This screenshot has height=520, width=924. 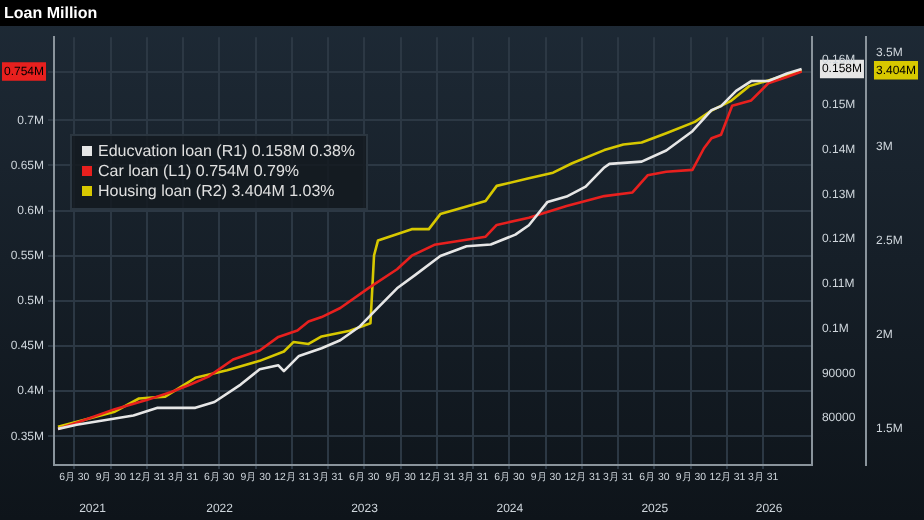 I want to click on legend-label: Car loan (L1) 0.754M 0.79%, so click(x=198, y=171).